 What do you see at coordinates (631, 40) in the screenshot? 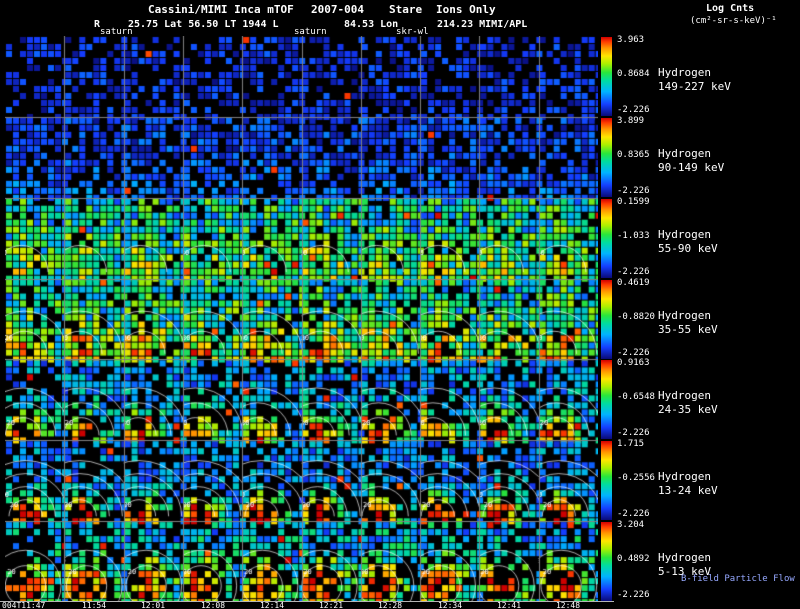
I see `colorbar-max-label: 3.963` at bounding box center [631, 40].